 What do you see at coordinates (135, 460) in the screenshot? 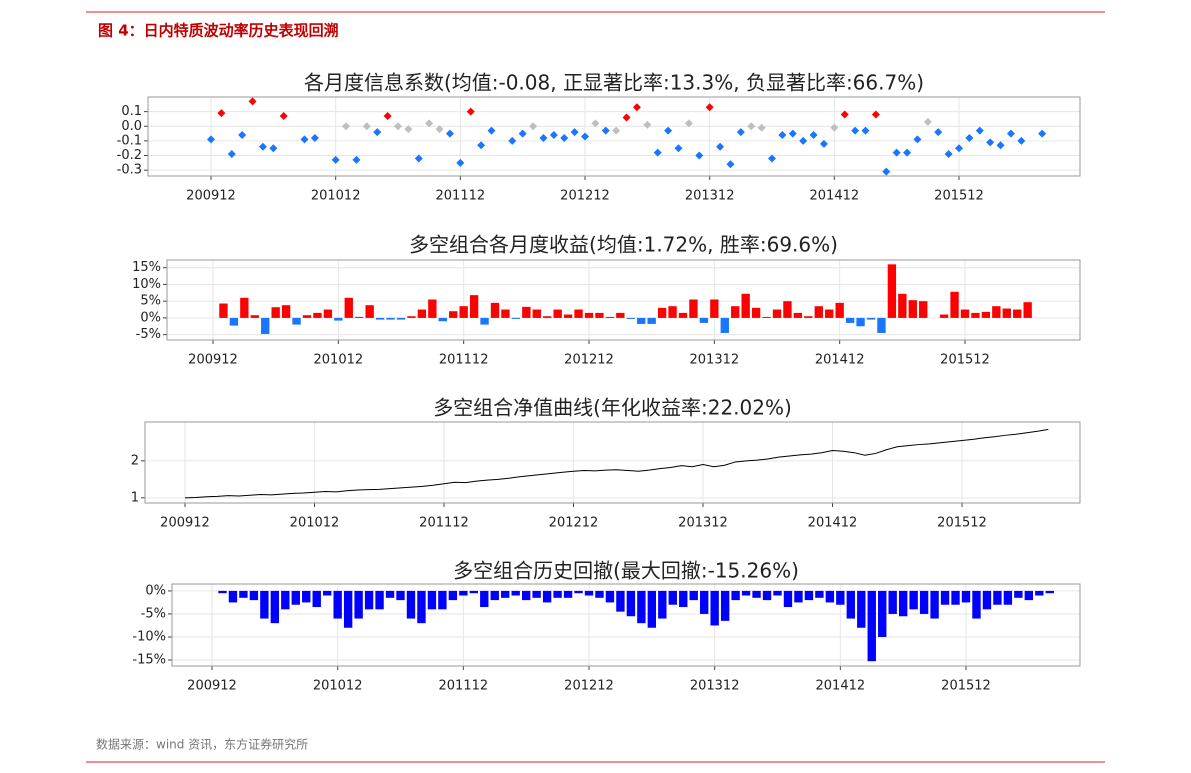
I see `y-tick-label: 2` at bounding box center [135, 460].